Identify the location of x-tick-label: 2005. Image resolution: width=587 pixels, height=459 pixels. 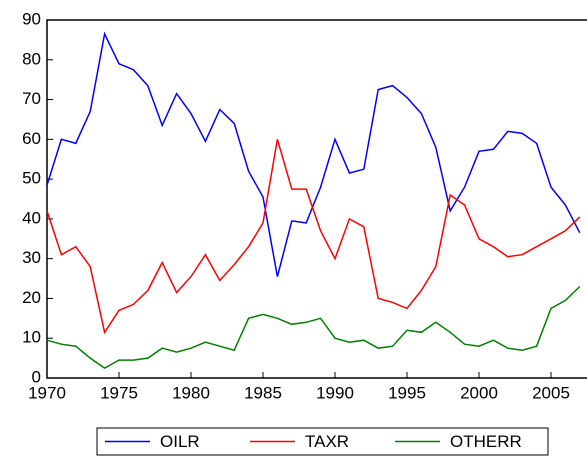
(551, 392).